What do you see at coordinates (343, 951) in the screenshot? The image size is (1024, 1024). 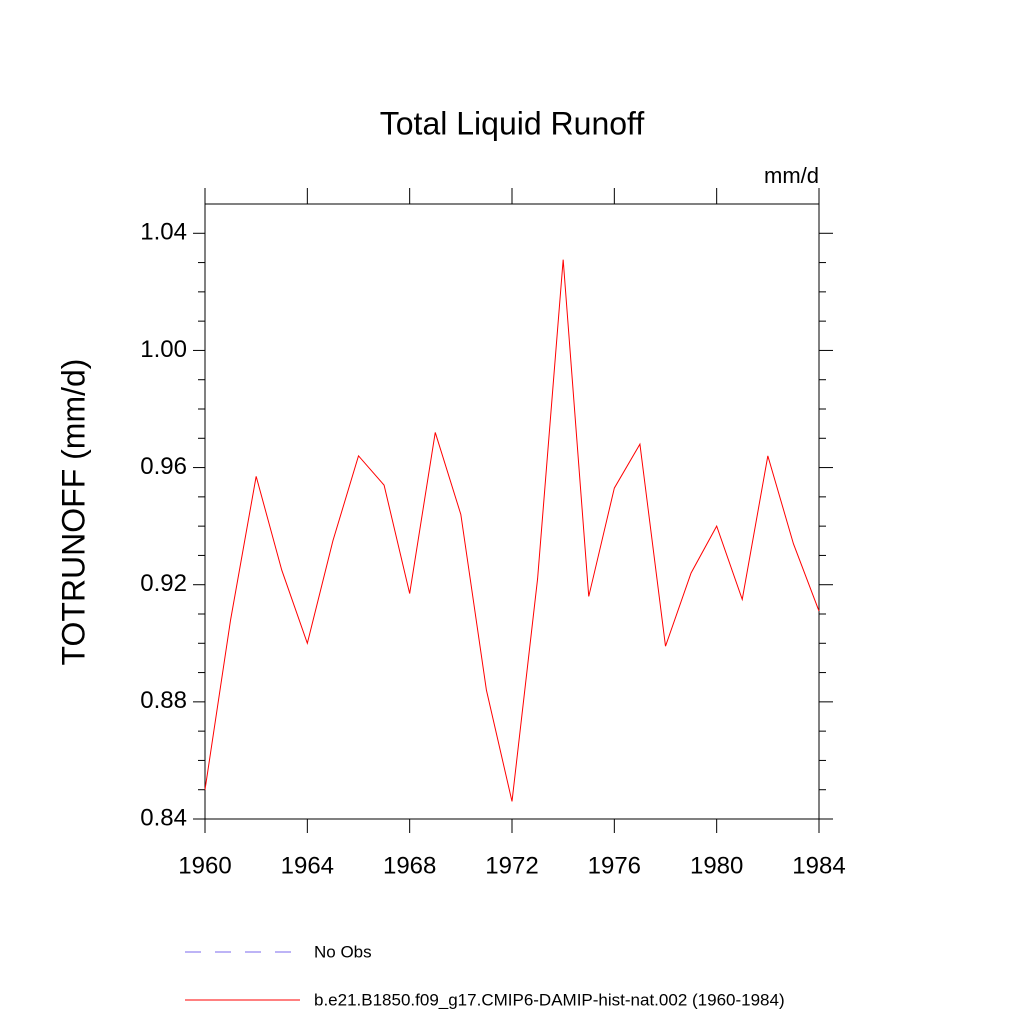 I see `legend-label: No Obs` at bounding box center [343, 951].